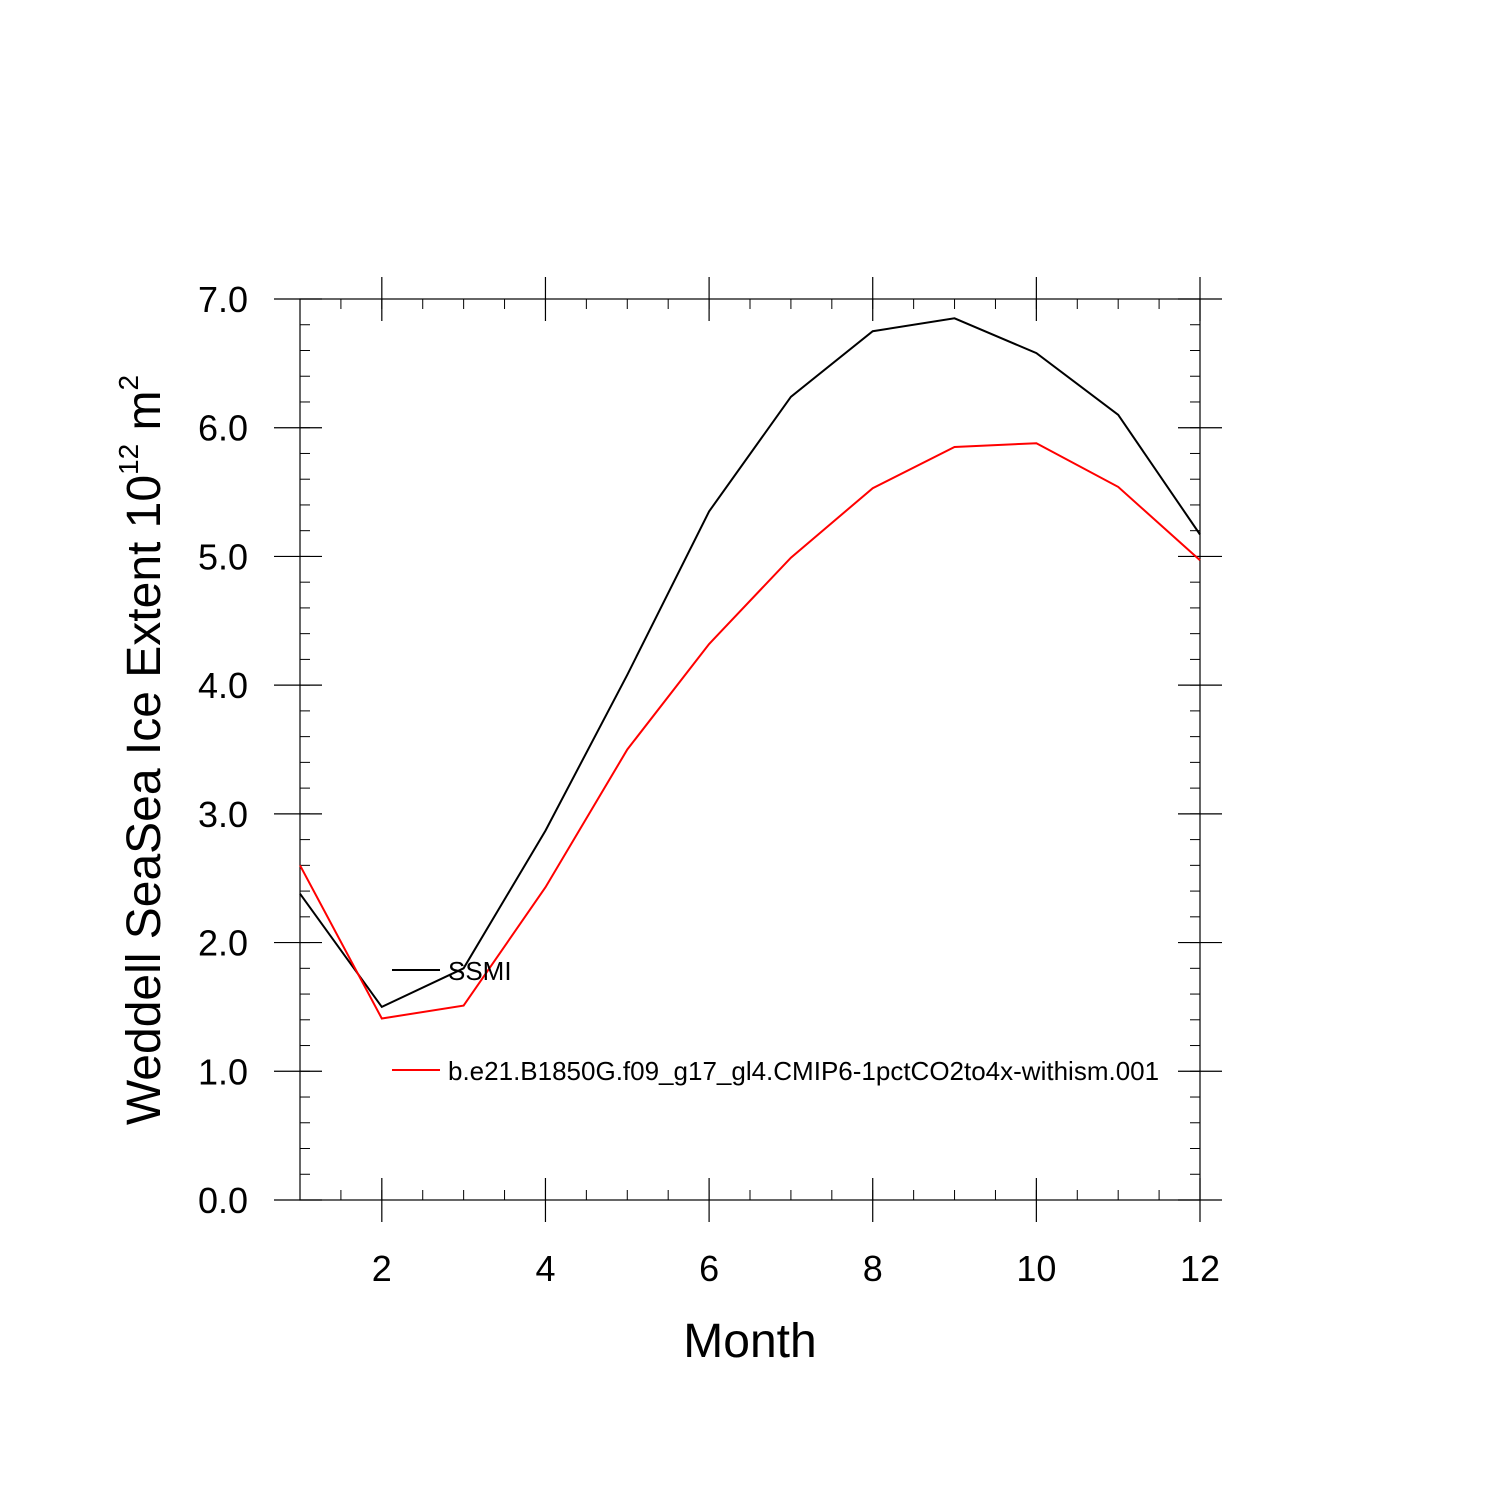 Image resolution: width=1500 pixels, height=1500 pixels. I want to click on y-tick-labels: 0.0 1.0 2.0 3.0 4.0 5.0 6.0 7.0, so click(223, 750).